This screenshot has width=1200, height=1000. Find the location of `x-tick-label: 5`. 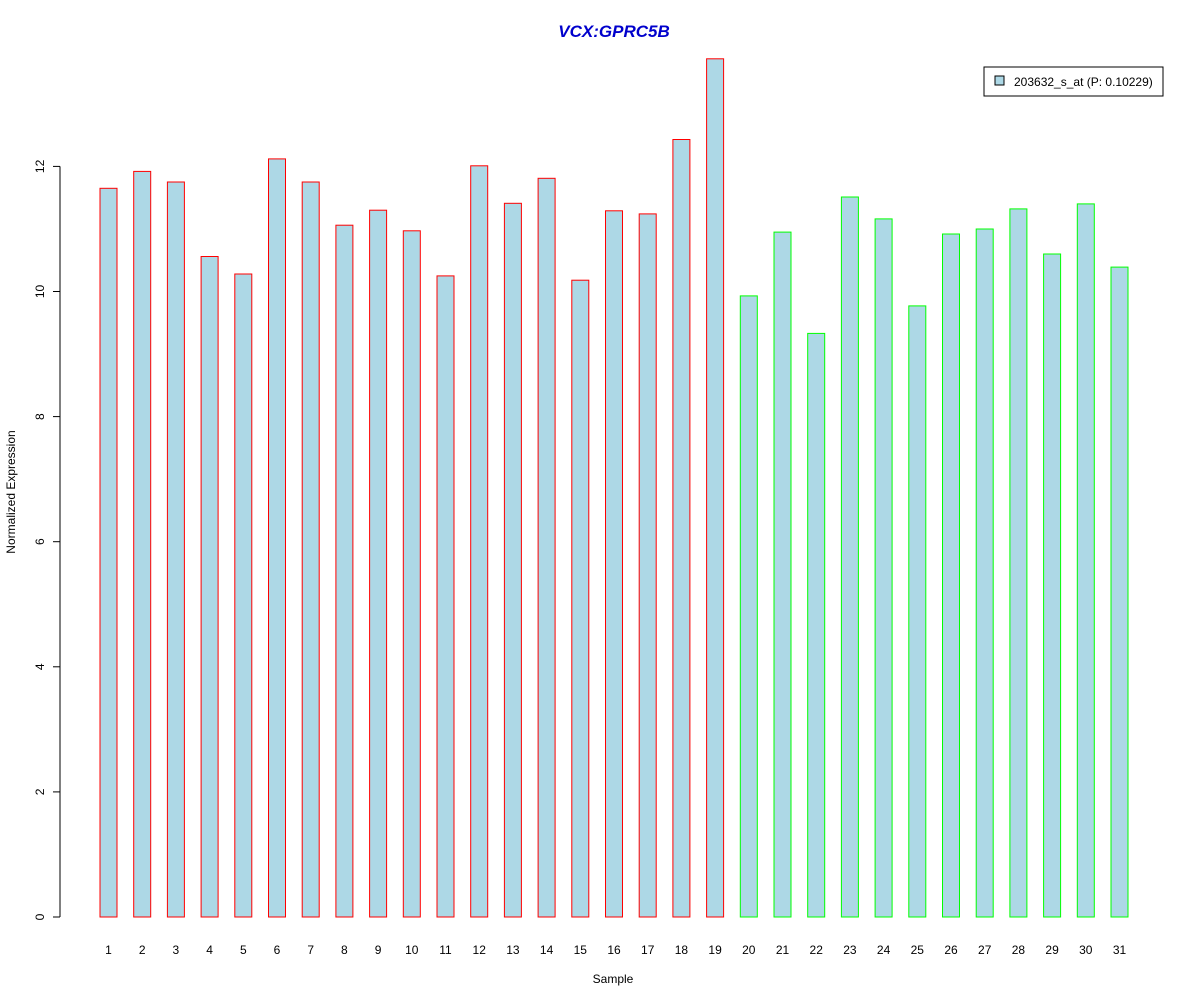

x-tick-label: 5 is located at coordinates (243, 950).